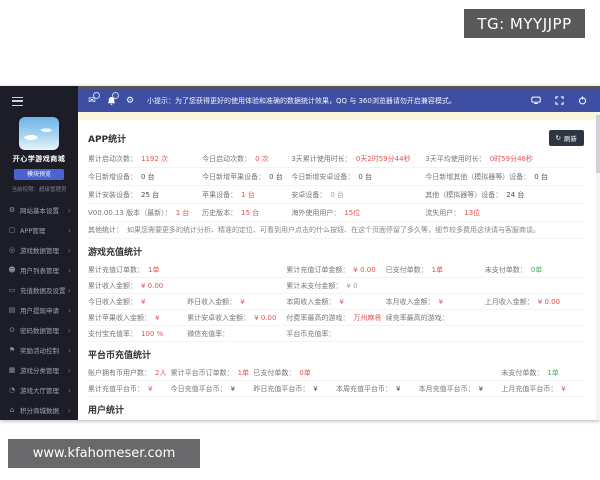 The image size is (600, 480). Describe the element at coordinates (39, 133) in the screenshot. I see `site-logo` at that location.